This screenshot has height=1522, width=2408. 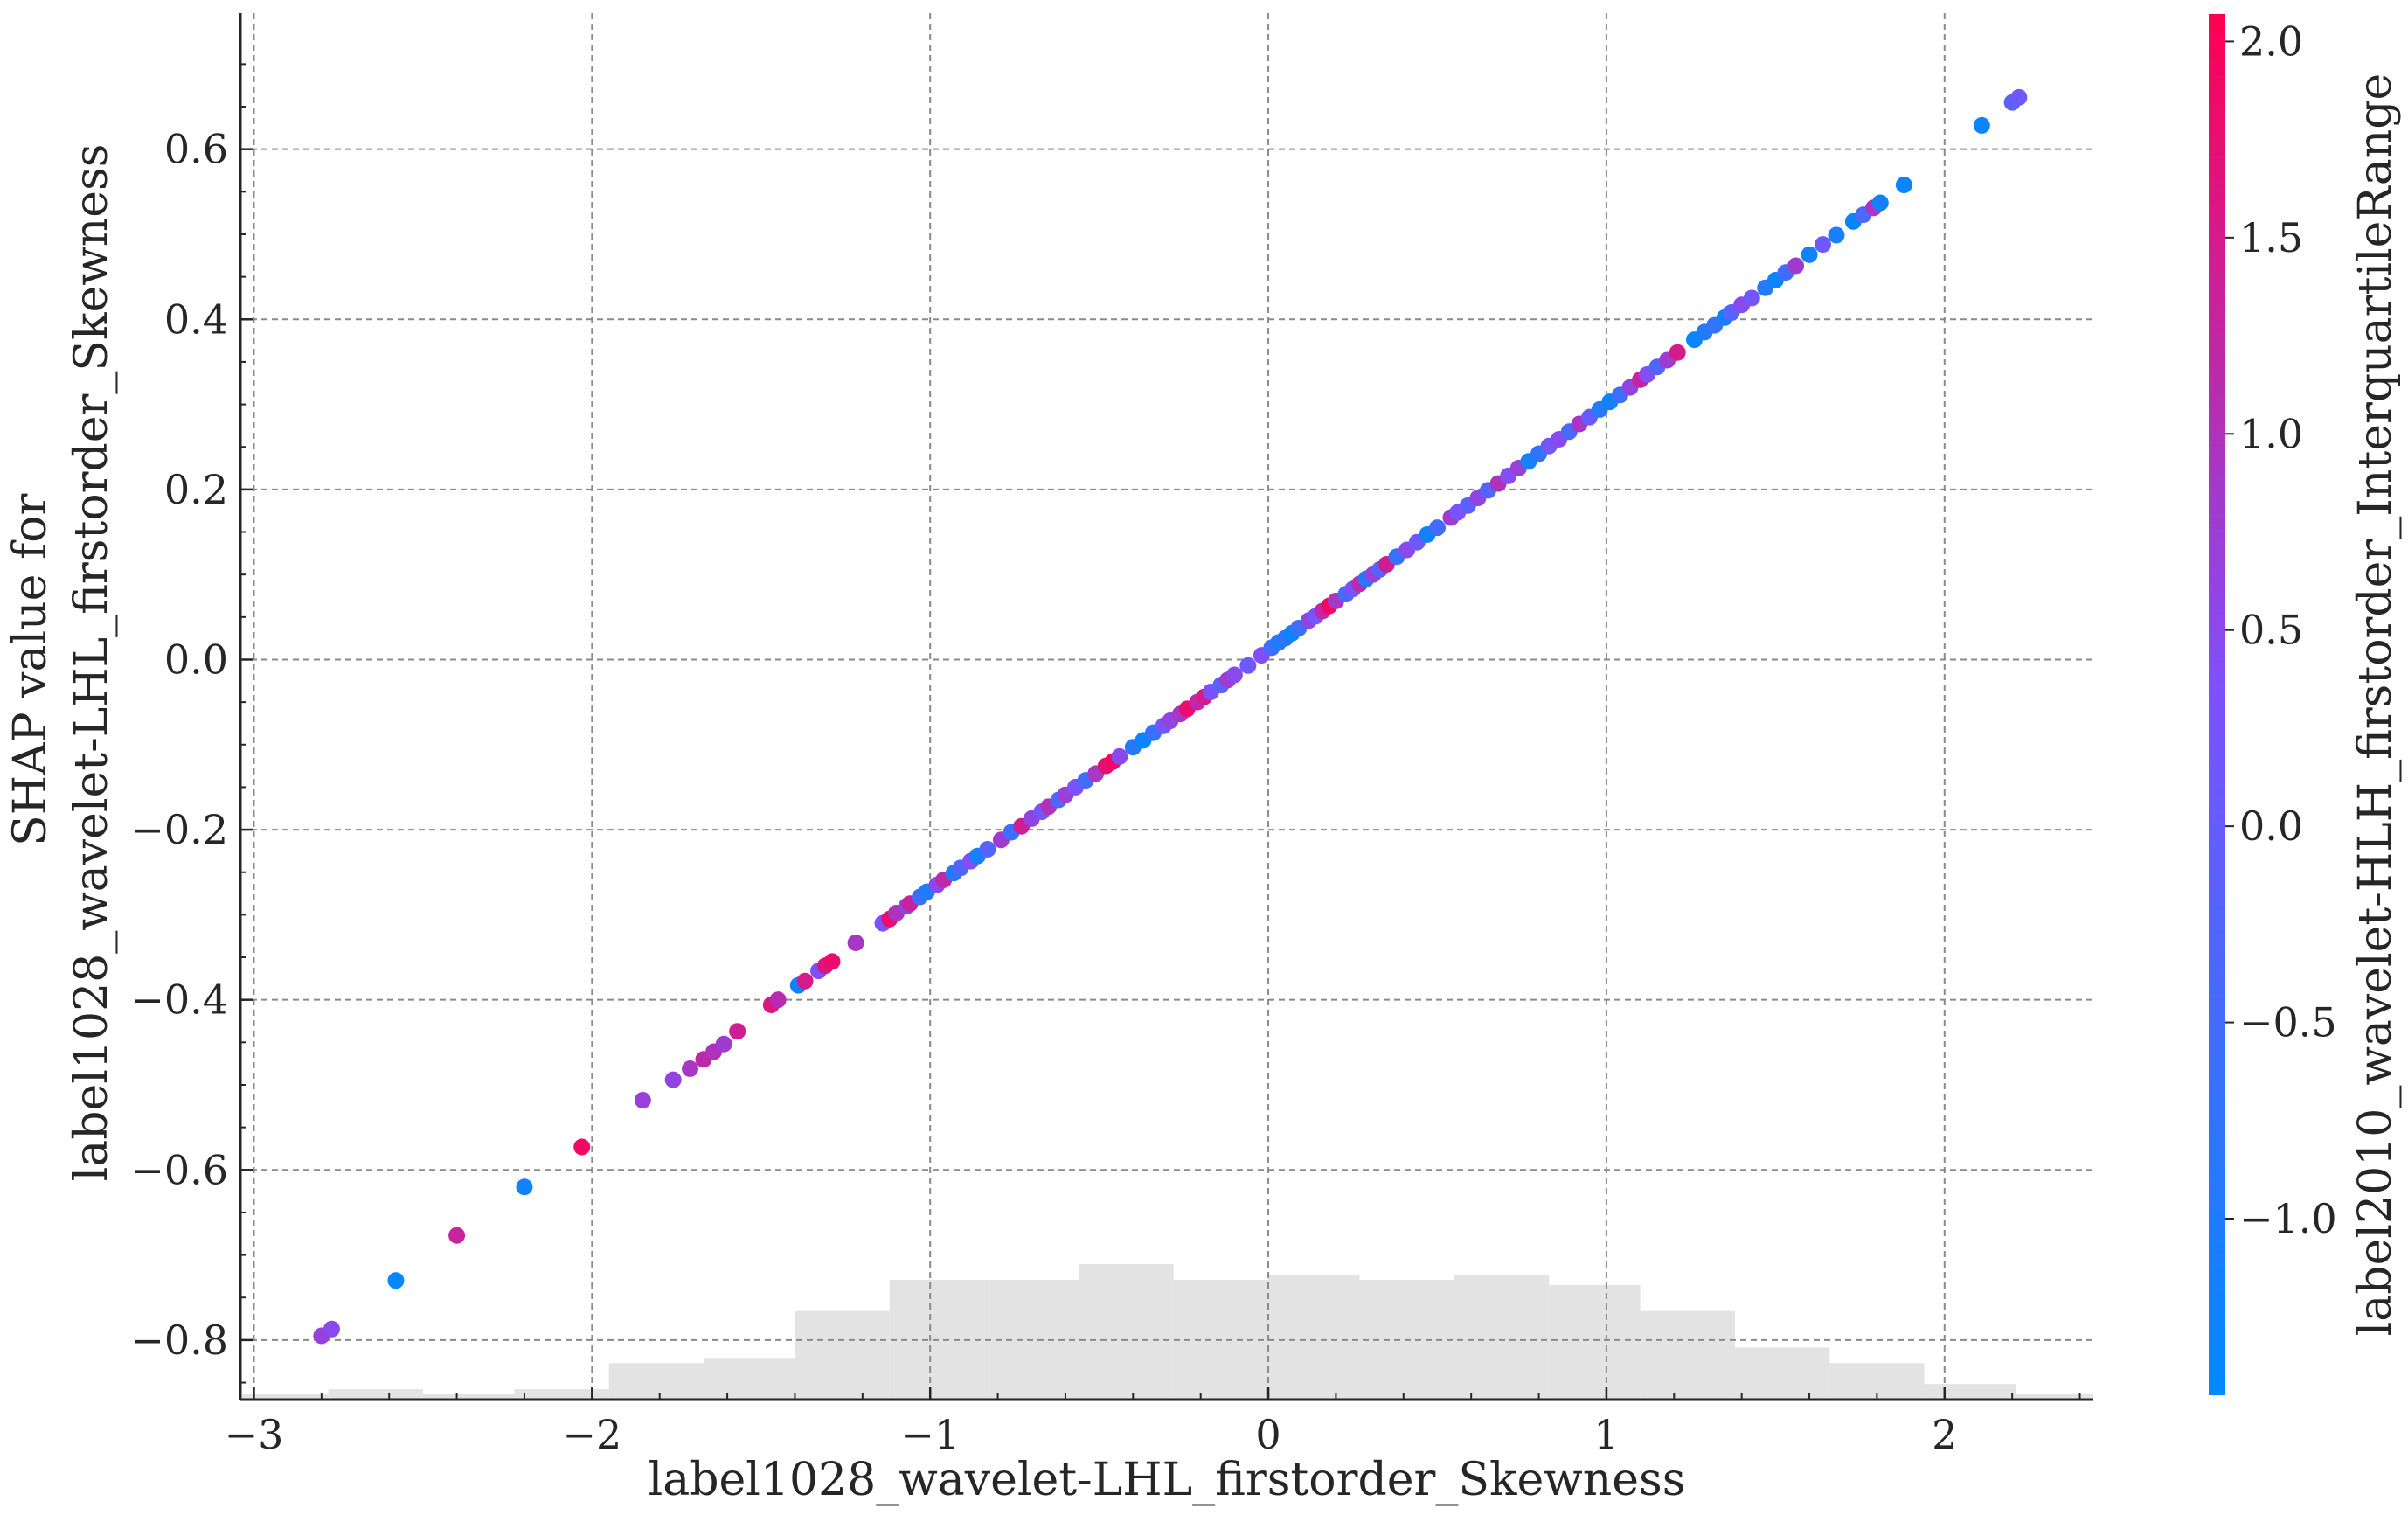 I want to click on x-tick-label: 2, so click(x=1945, y=1435).